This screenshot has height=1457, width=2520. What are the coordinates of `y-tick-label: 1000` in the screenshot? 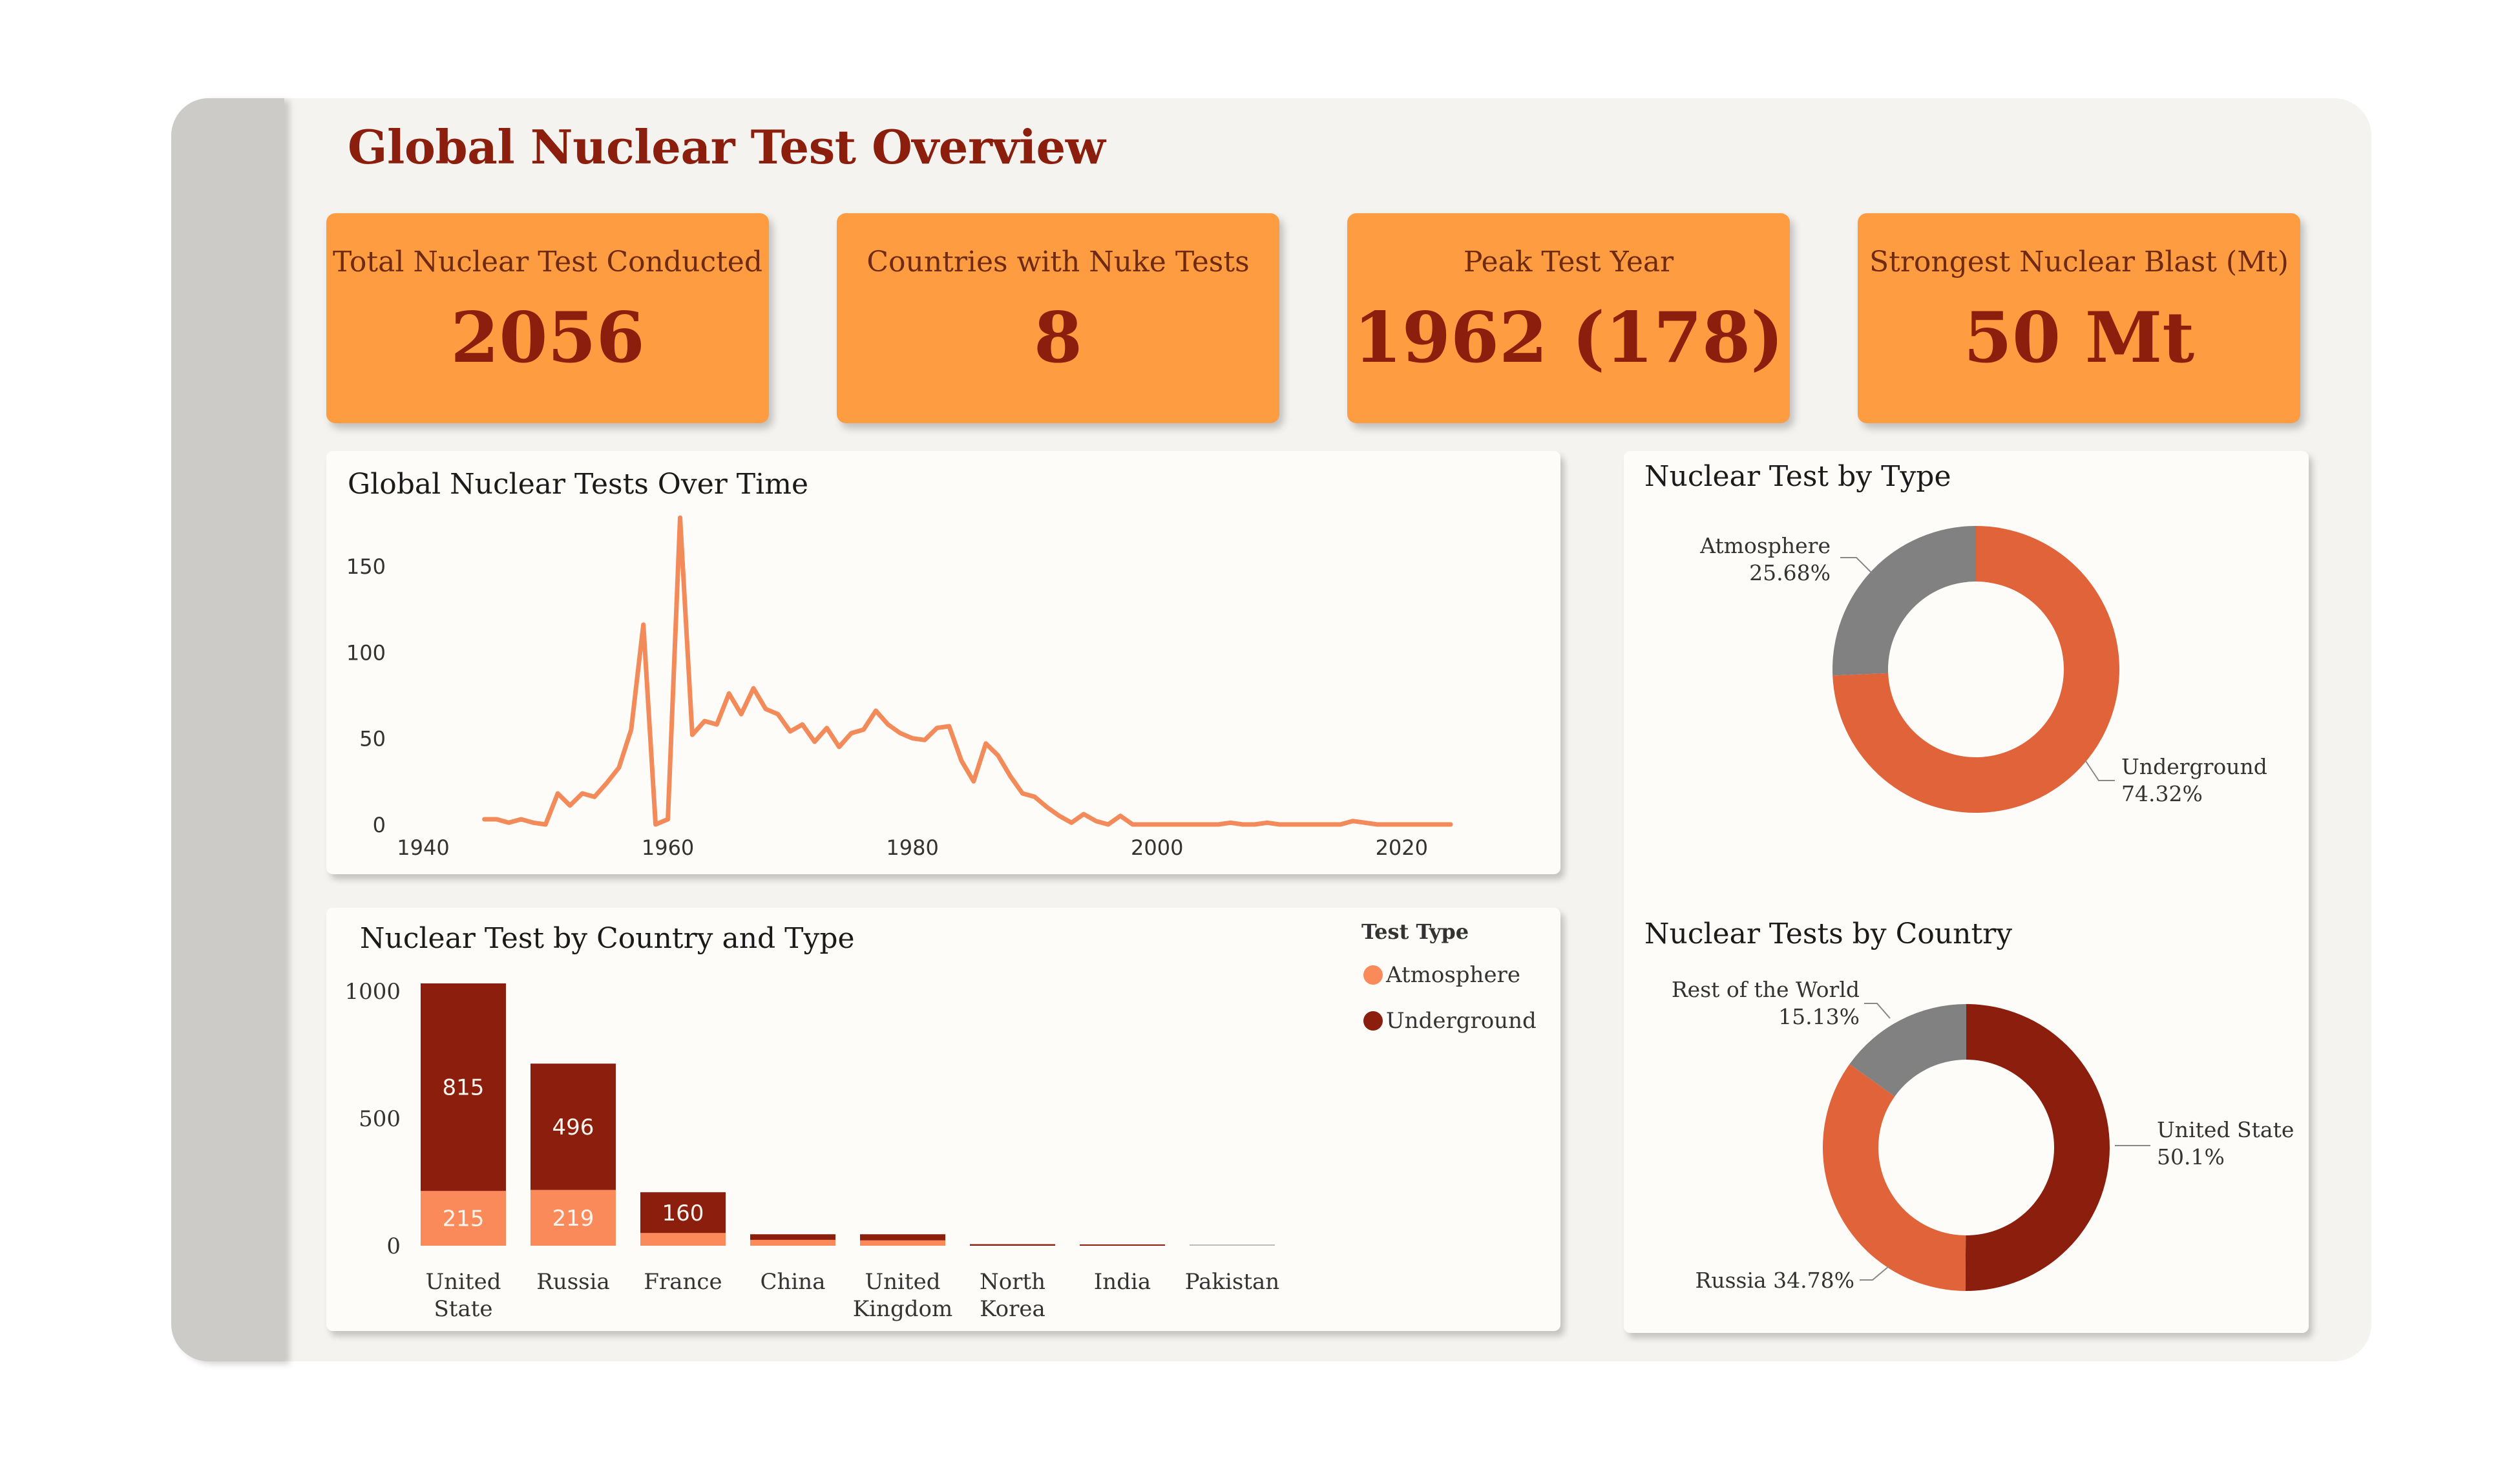 It's located at (373, 992).